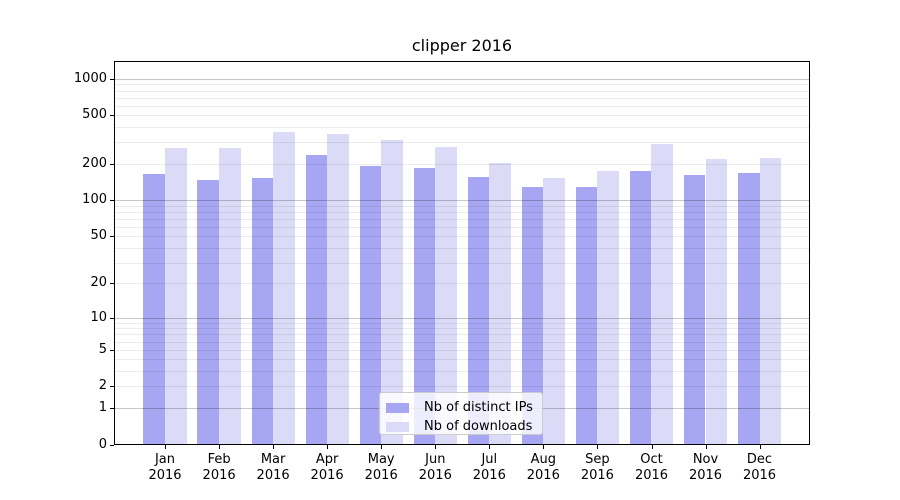 The height and width of the screenshot is (500, 900). What do you see at coordinates (424, 306) in the screenshot?
I see `bar-jun-distinct-ips` at bounding box center [424, 306].